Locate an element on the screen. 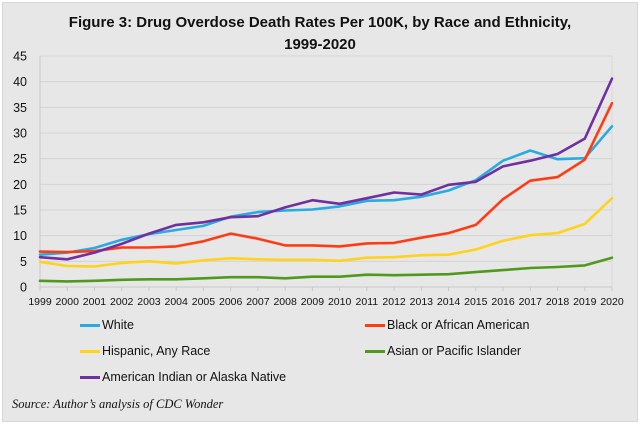 This screenshot has height=423, width=640. x-tick-label: 2015 is located at coordinates (476, 302).